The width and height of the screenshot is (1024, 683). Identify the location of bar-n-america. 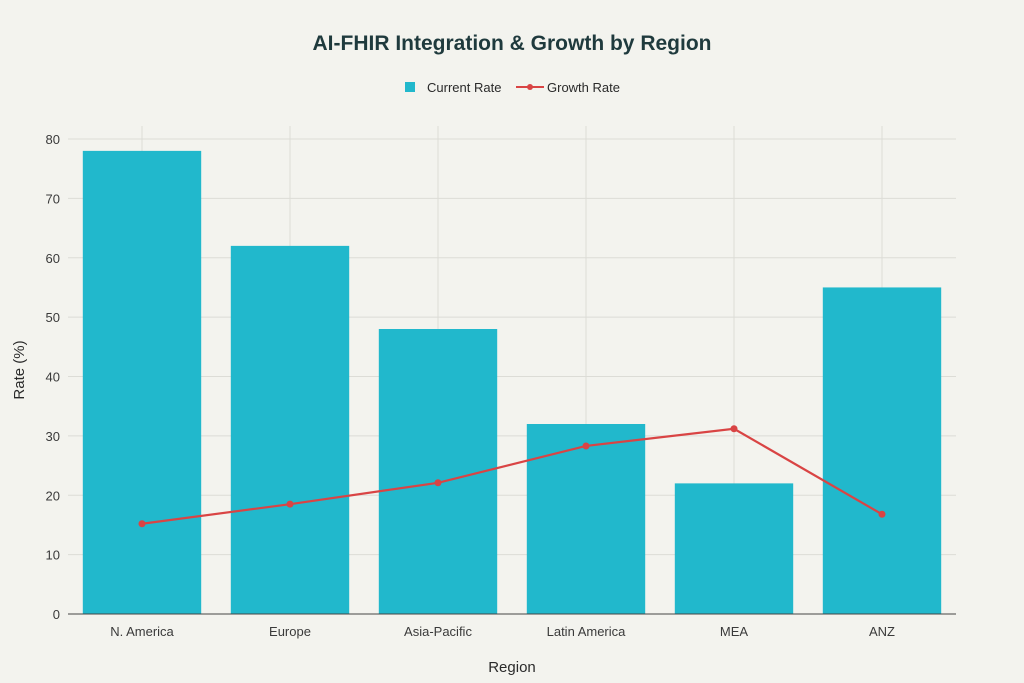
(142, 382).